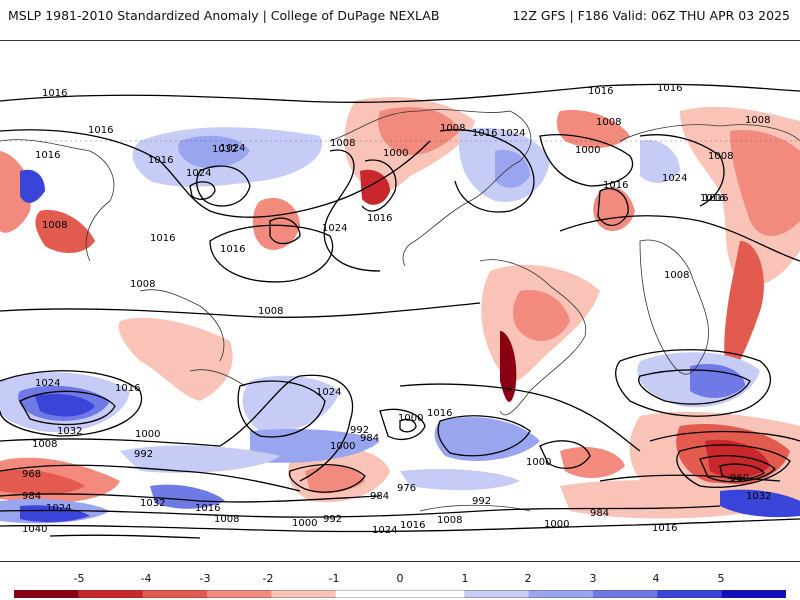 Image resolution: width=800 pixels, height=600 pixels. Describe the element at coordinates (406, 488) in the screenshot. I see `isobar-label: 976` at that location.